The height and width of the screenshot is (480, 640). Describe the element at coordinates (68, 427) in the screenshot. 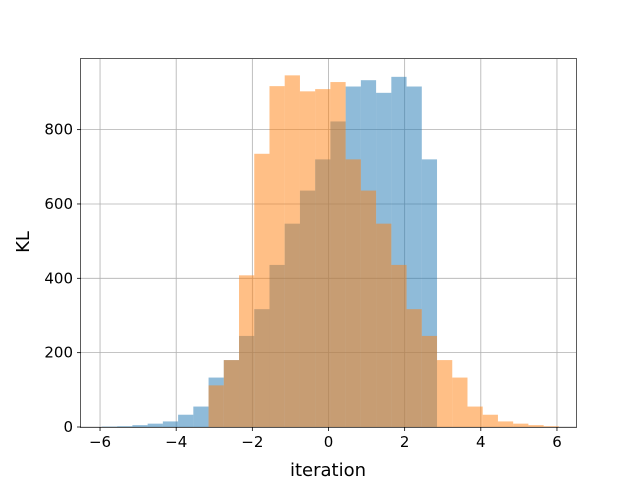

I see `y-tick-label-0: 0` at that location.